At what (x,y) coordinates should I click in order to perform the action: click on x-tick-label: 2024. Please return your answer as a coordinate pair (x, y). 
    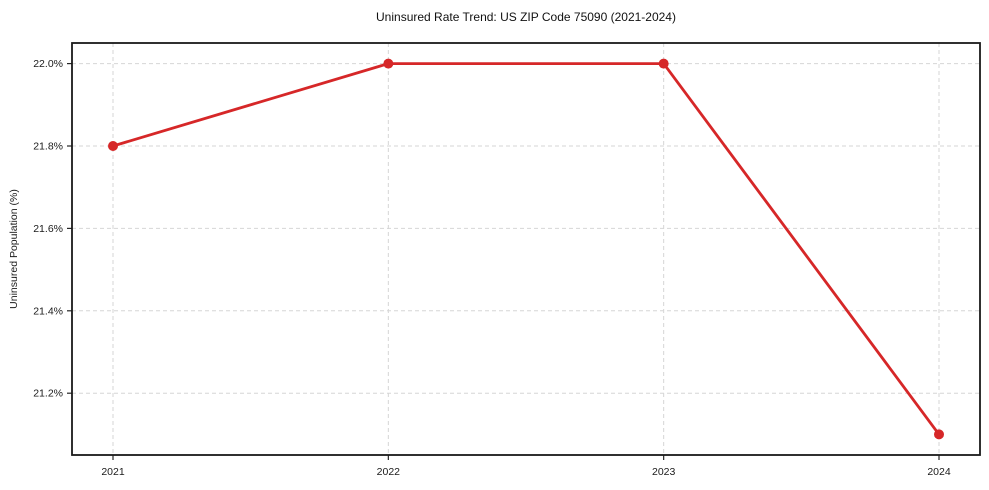
    Looking at the image, I should click on (939, 472).